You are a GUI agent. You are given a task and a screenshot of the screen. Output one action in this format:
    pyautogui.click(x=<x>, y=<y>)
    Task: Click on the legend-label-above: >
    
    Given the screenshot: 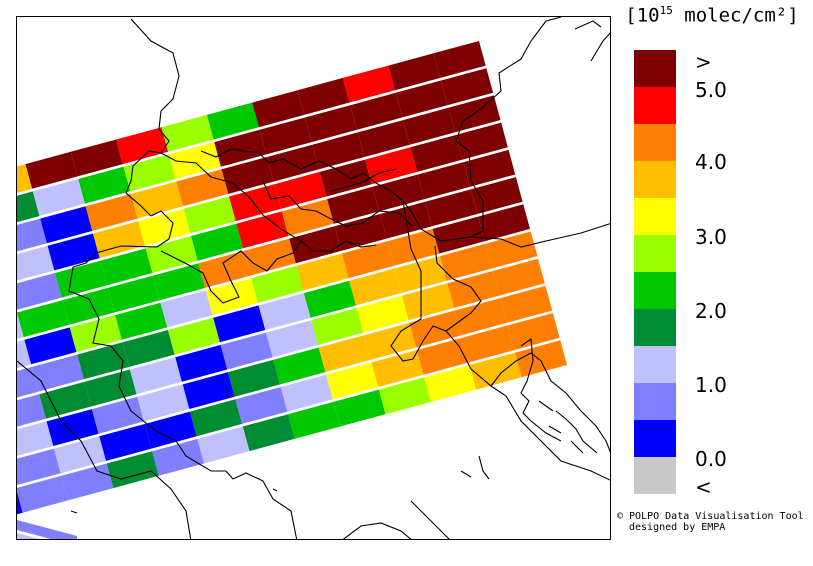 What is the action you would take?
    pyautogui.click(x=703, y=62)
    